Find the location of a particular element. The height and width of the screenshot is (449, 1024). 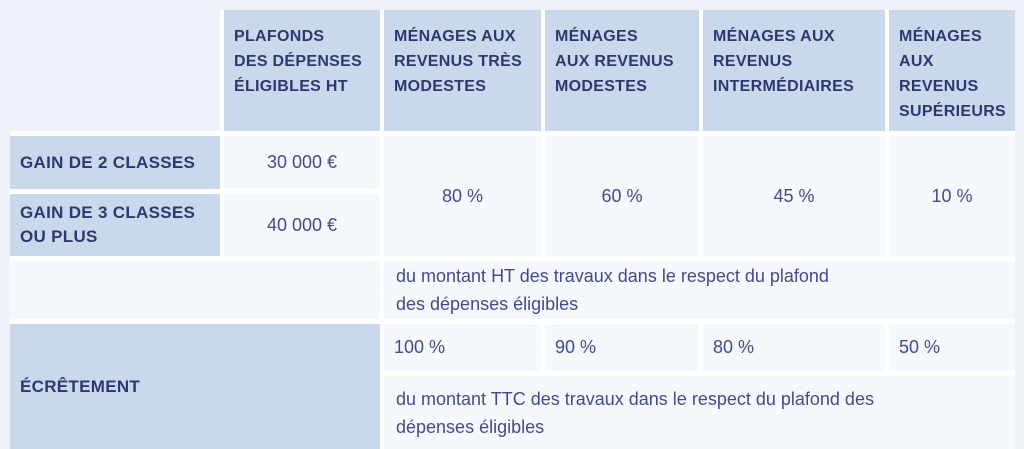

taux-modestes: 60 % is located at coordinates (622, 196).